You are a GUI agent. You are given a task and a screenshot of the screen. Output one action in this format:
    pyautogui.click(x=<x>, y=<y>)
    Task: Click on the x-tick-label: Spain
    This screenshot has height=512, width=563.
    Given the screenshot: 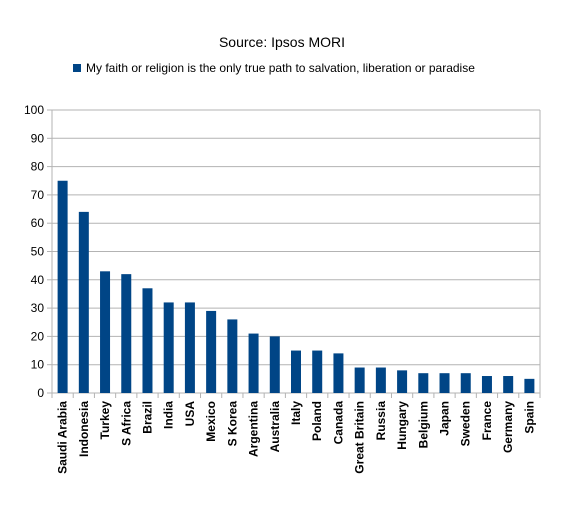 What is the action you would take?
    pyautogui.click(x=529, y=417)
    